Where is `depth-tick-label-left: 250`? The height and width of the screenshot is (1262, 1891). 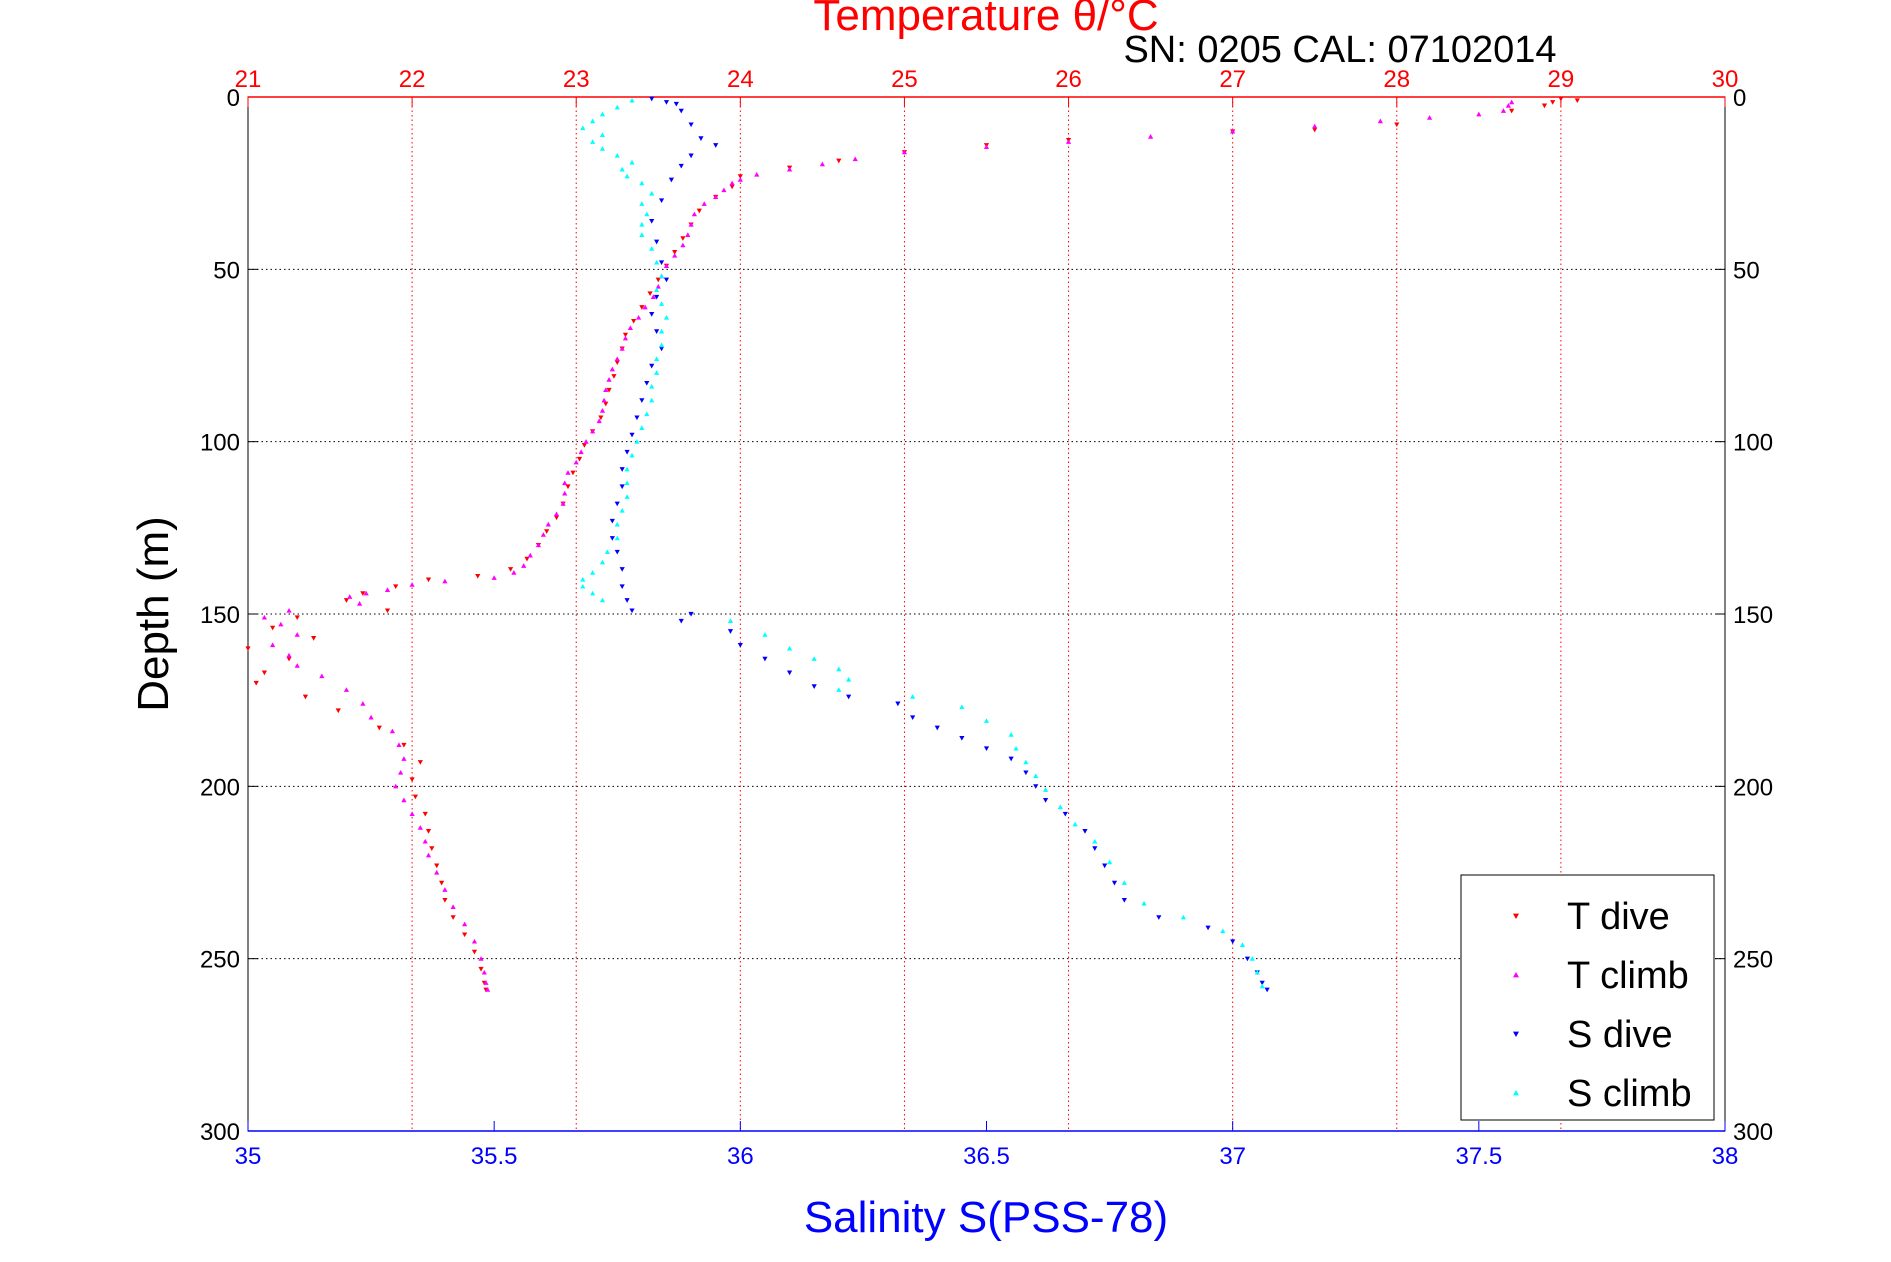
depth-tick-label-left: 250 is located at coordinates (220, 960).